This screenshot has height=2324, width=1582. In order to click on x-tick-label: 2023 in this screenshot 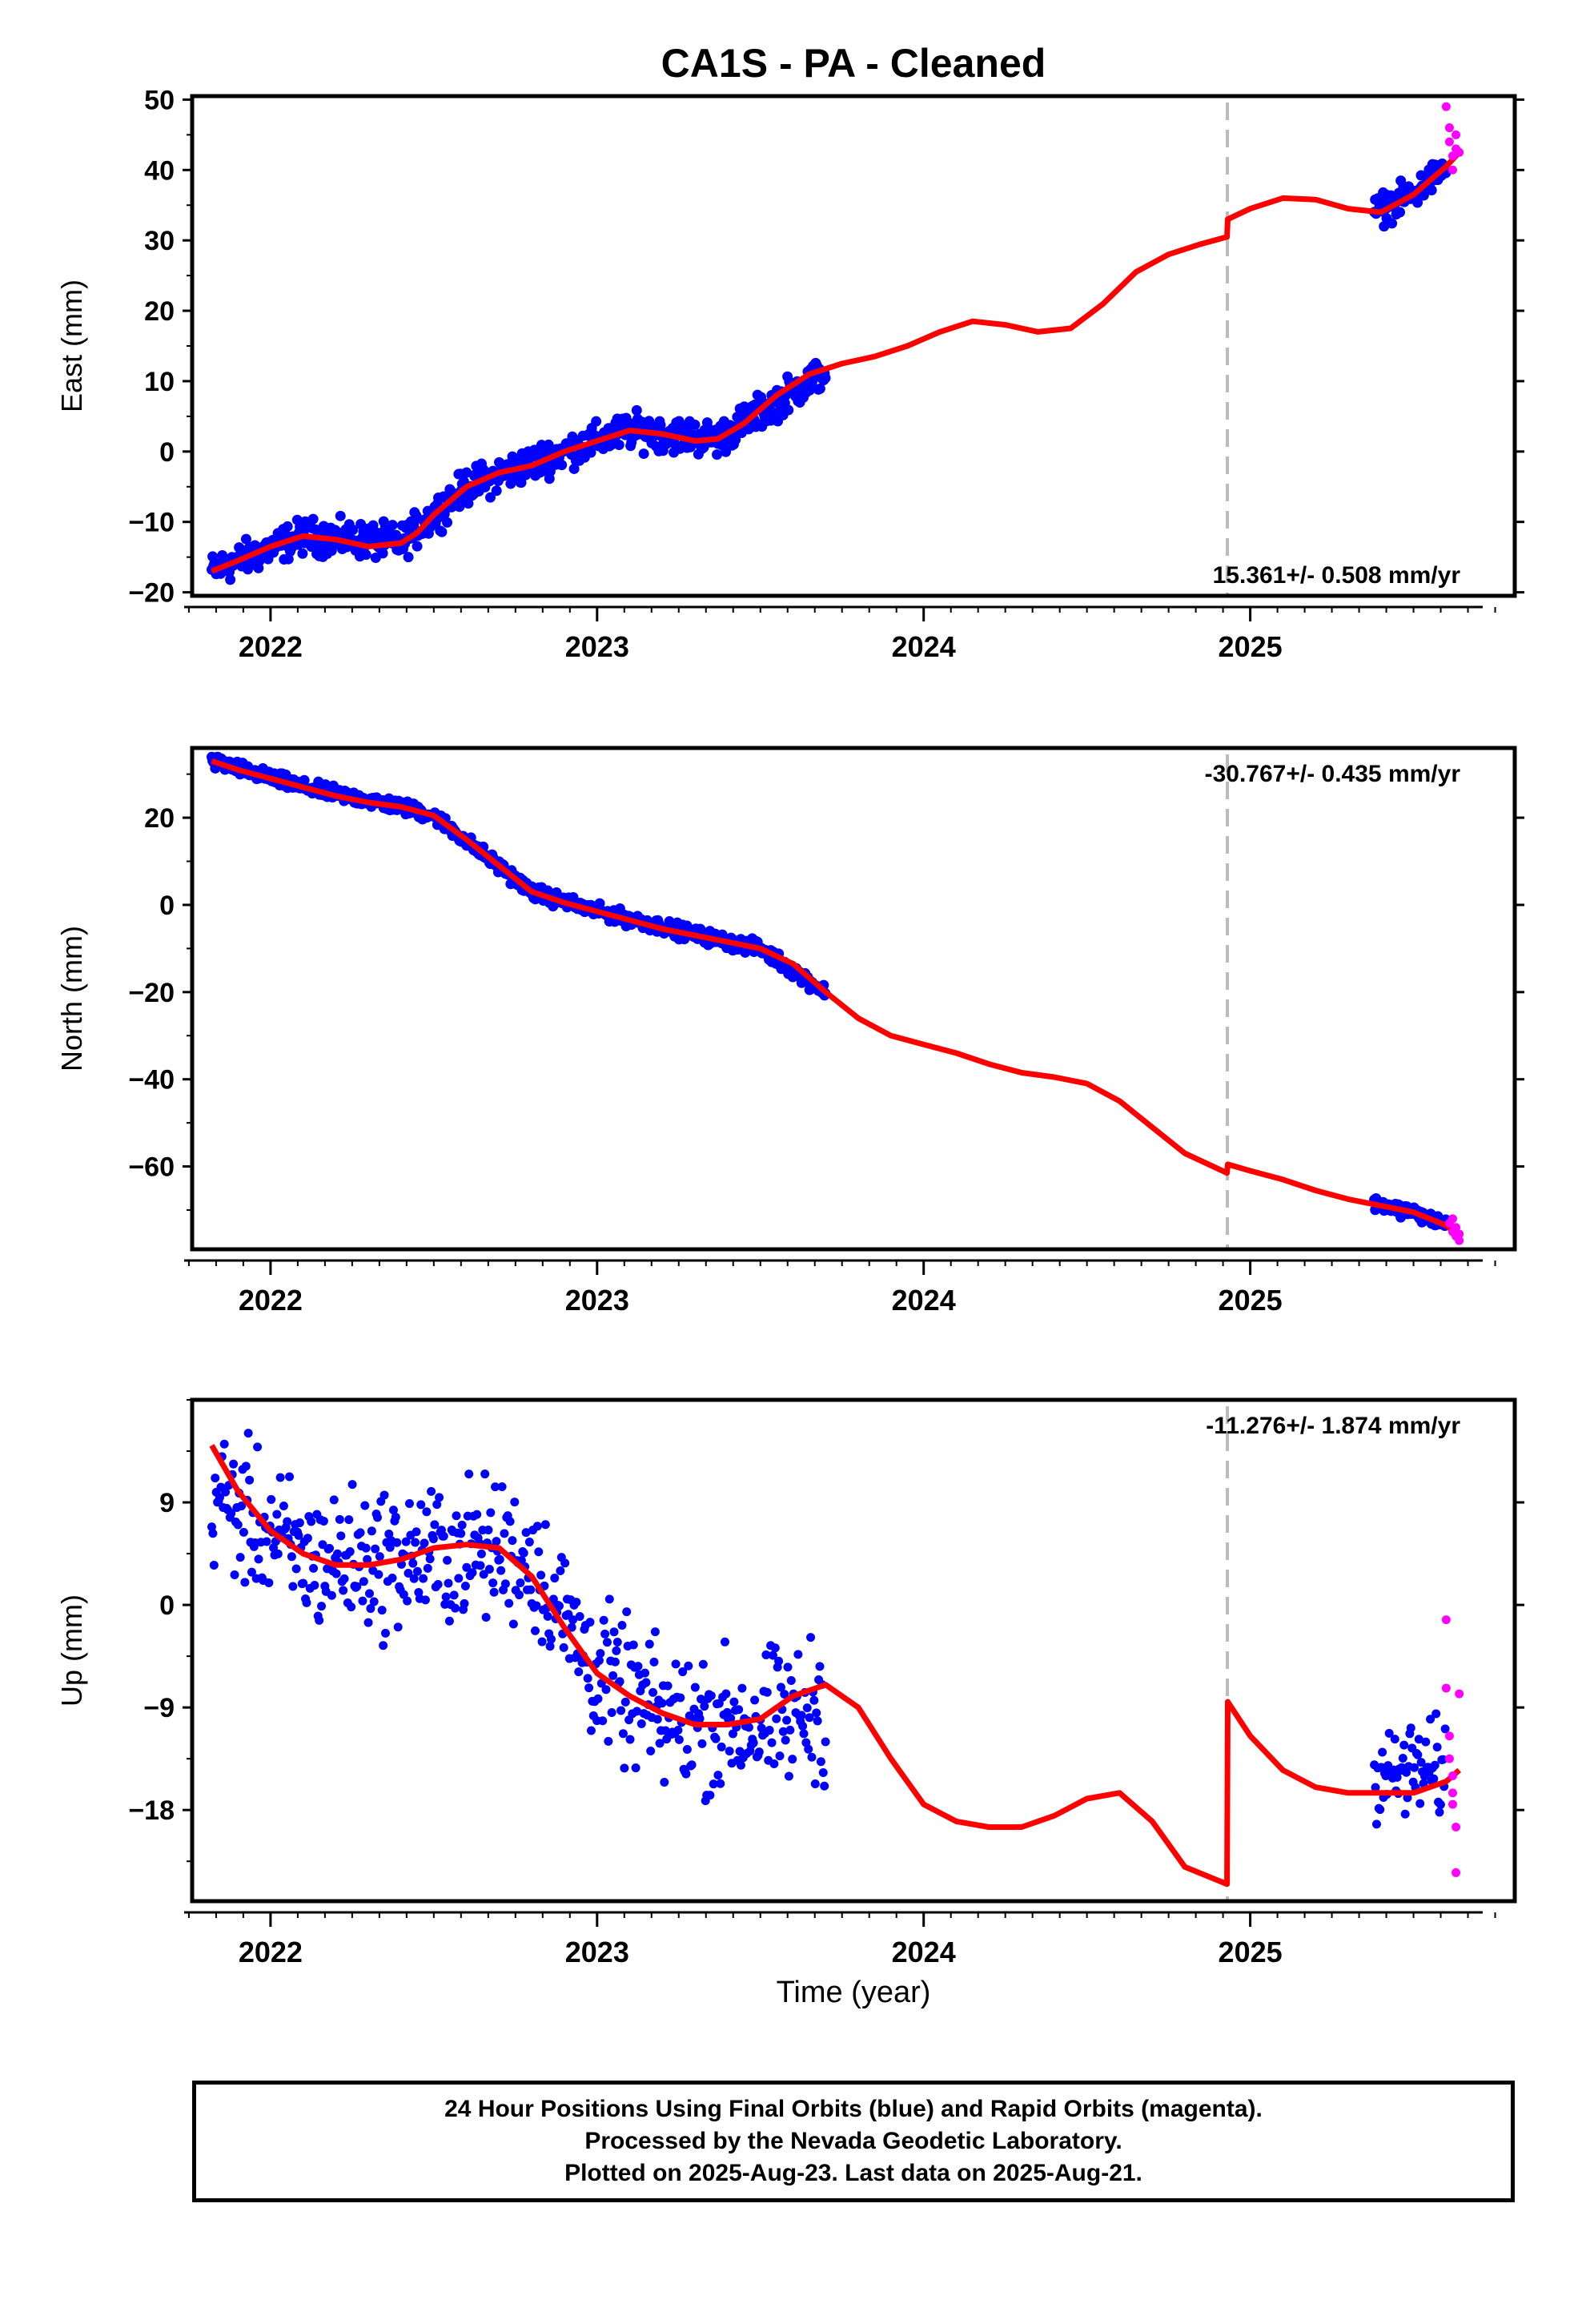, I will do `click(597, 1952)`.